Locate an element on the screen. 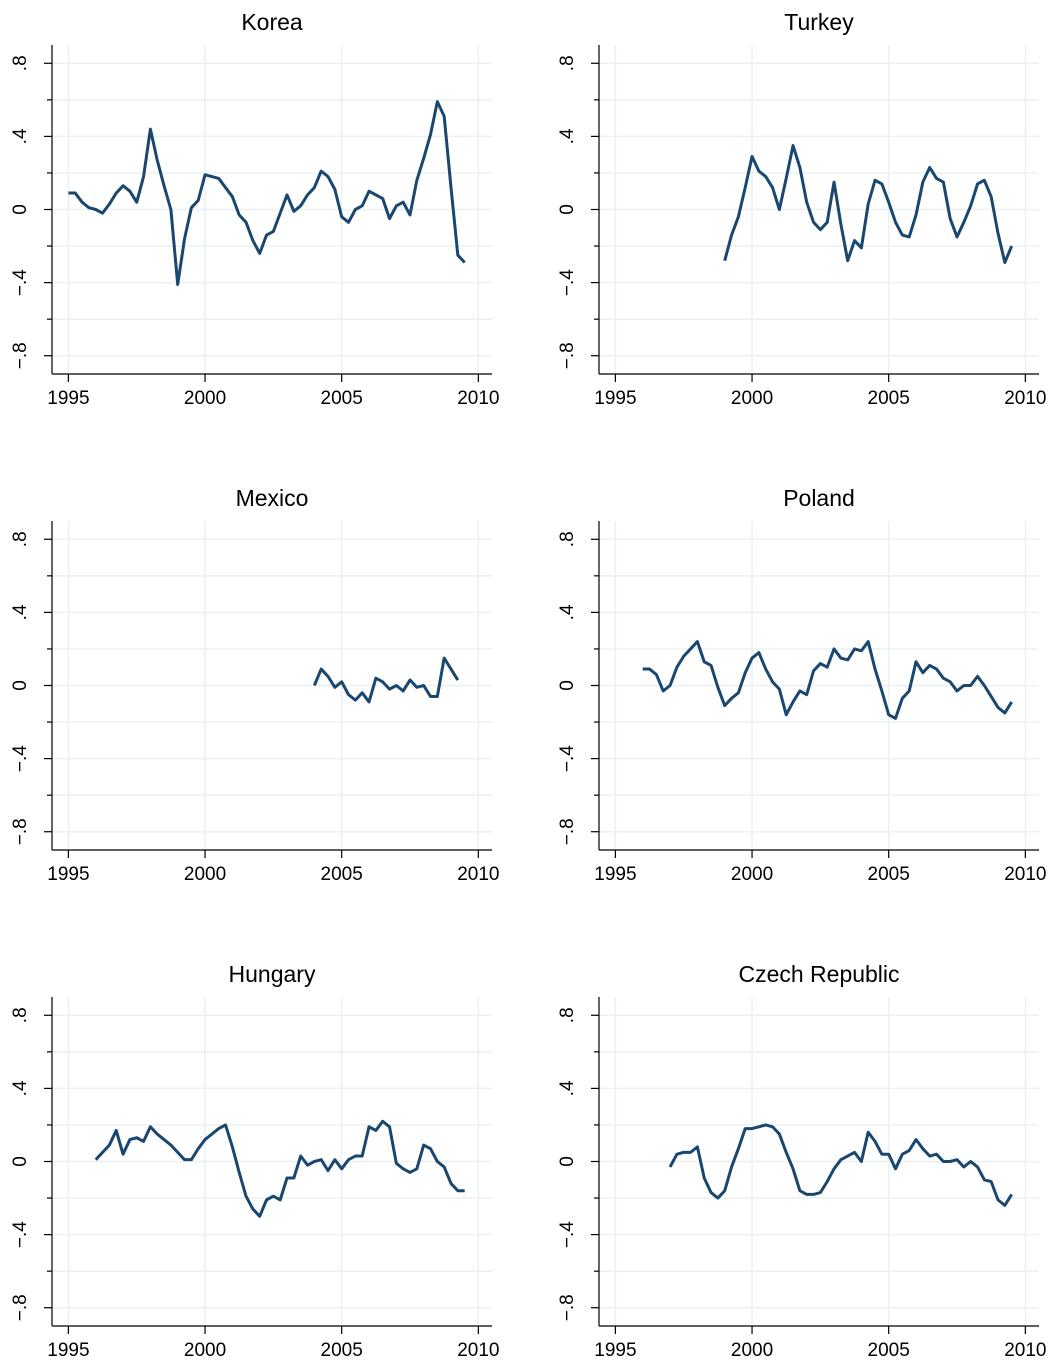 The image size is (1054, 1365). chart-title: Korea is located at coordinates (272, 22).